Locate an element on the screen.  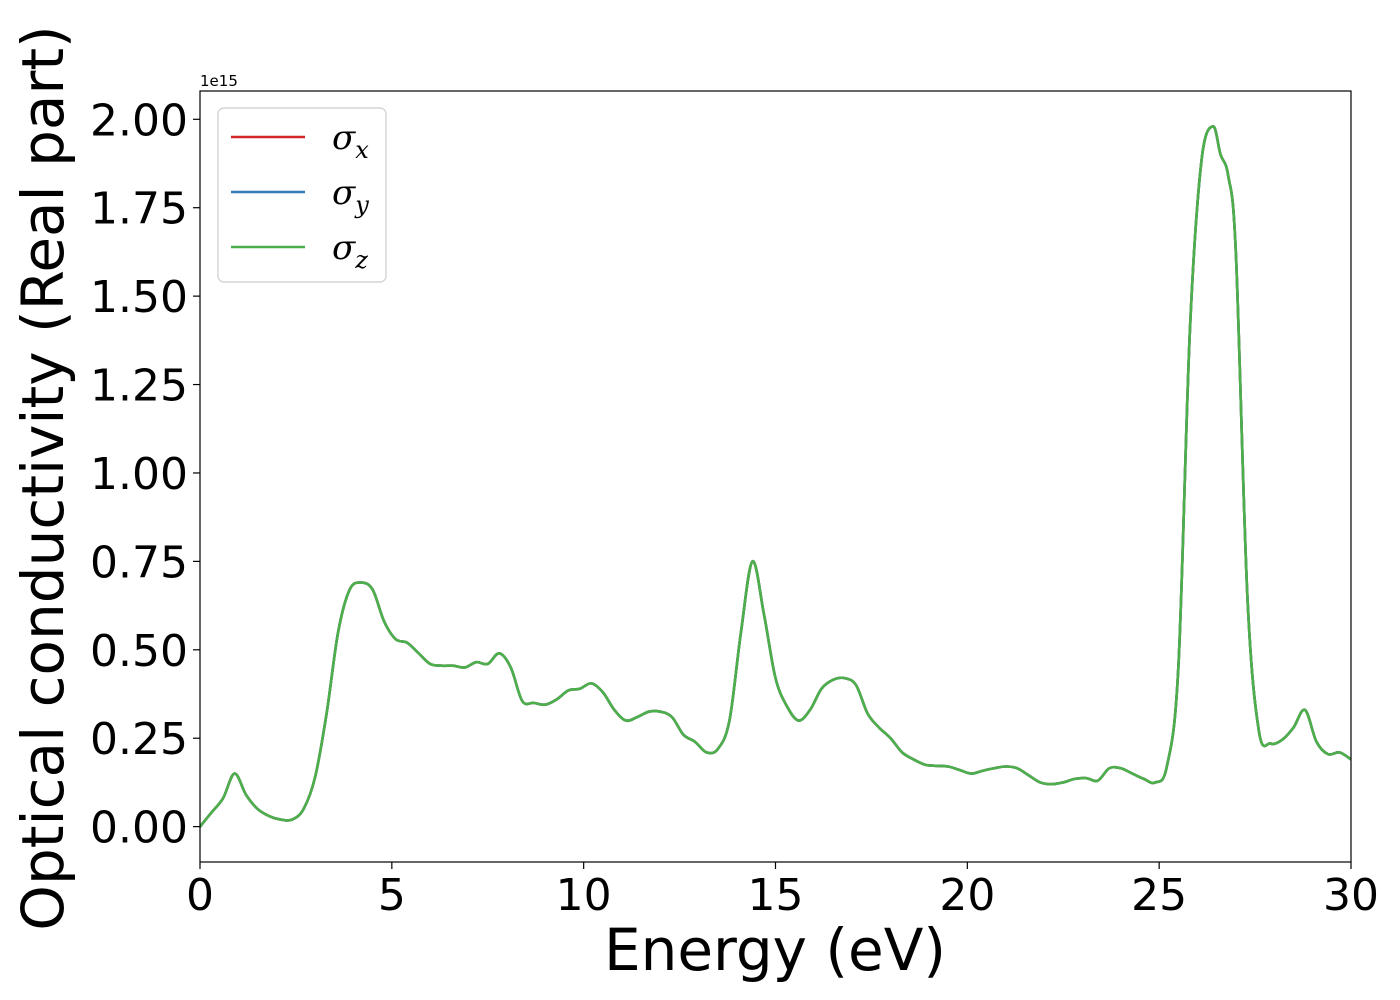
x-tick-label: 5 is located at coordinates (392, 895).